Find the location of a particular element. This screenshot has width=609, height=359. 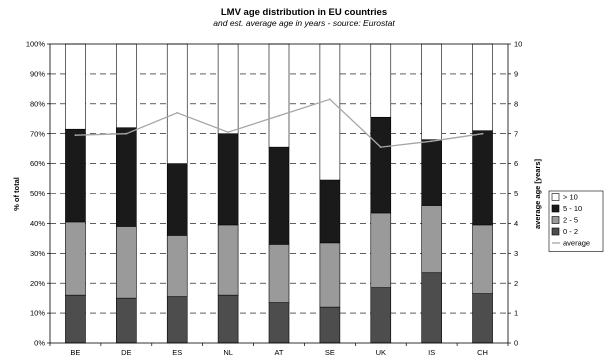

x-tick-label: AT is located at coordinates (278, 352).